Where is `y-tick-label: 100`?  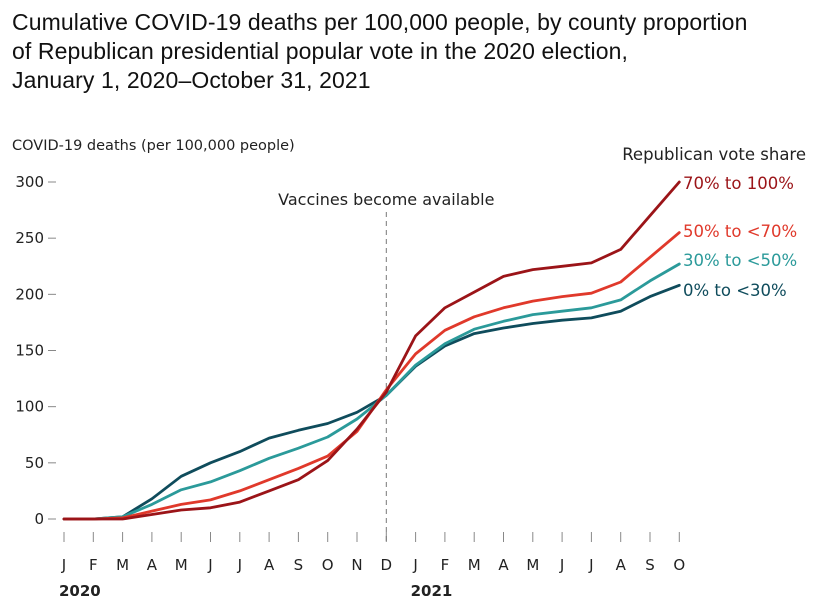
y-tick-label: 100 is located at coordinates (29, 407).